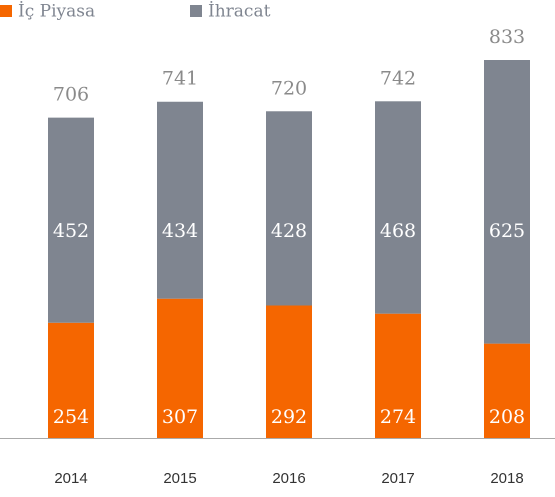  I want to click on value-label: 625, so click(507, 231).